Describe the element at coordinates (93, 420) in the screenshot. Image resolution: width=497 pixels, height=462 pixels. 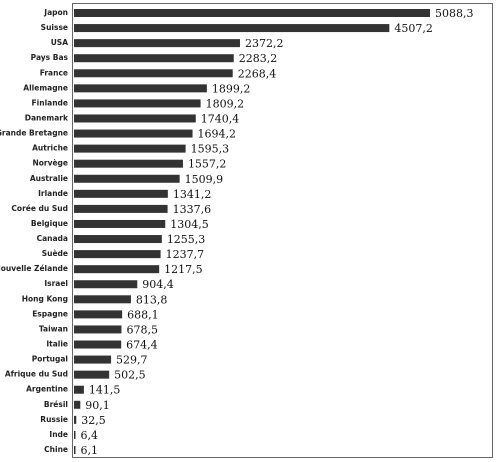
I see `value-label: 32,5` at that location.